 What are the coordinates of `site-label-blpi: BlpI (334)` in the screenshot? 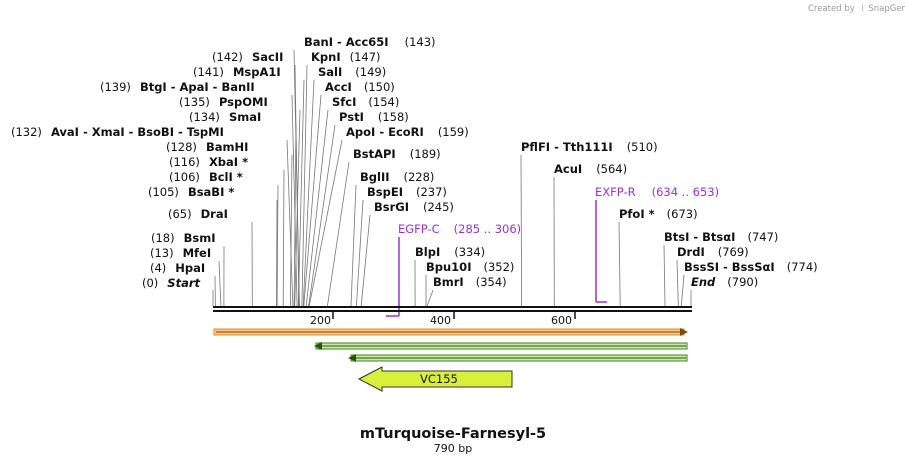 It's located at (450, 252).